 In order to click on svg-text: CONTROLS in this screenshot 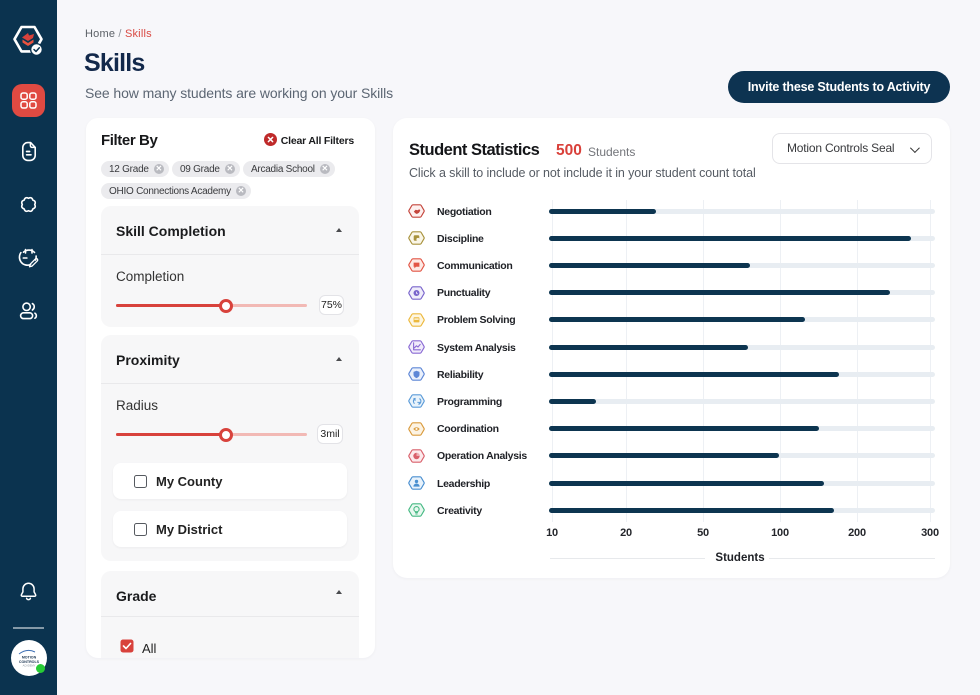, I will do `click(28, 662)`.